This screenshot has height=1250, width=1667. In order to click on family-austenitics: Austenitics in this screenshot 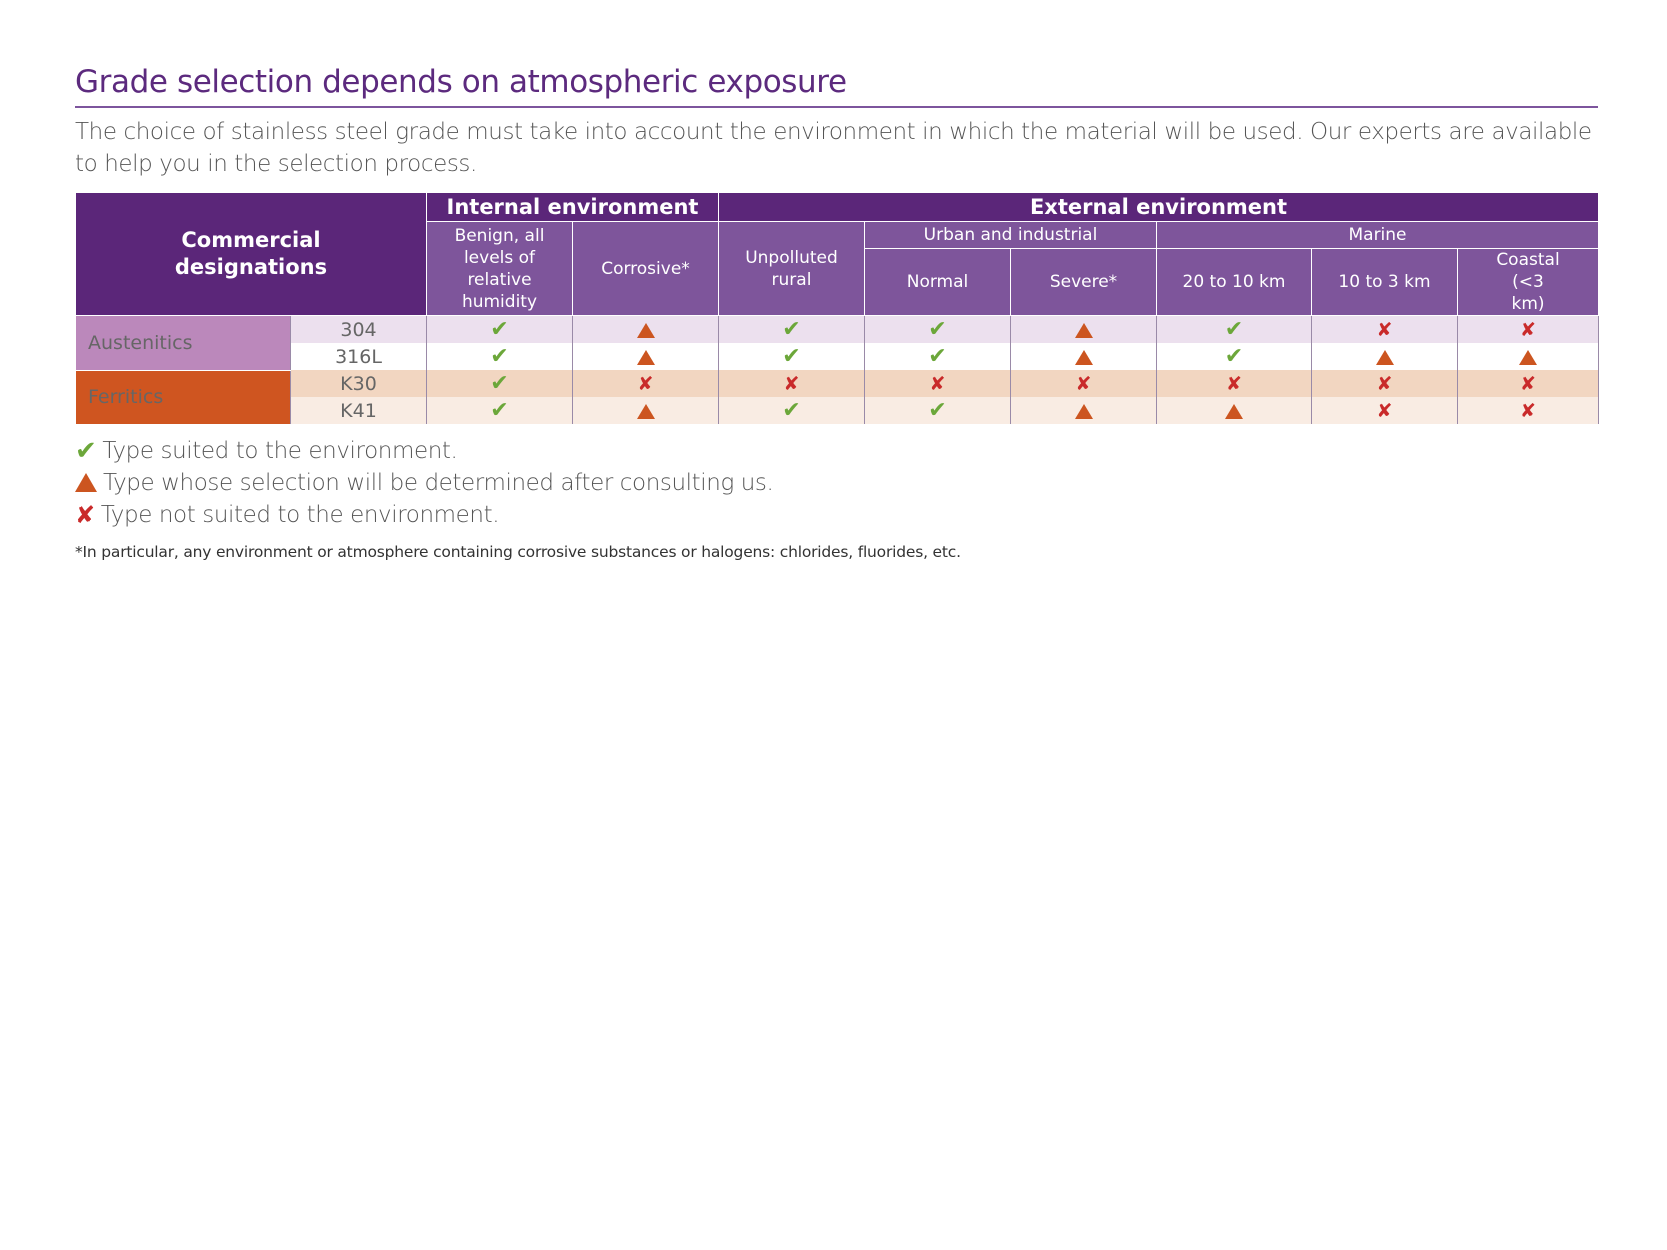, I will do `click(183, 343)`.